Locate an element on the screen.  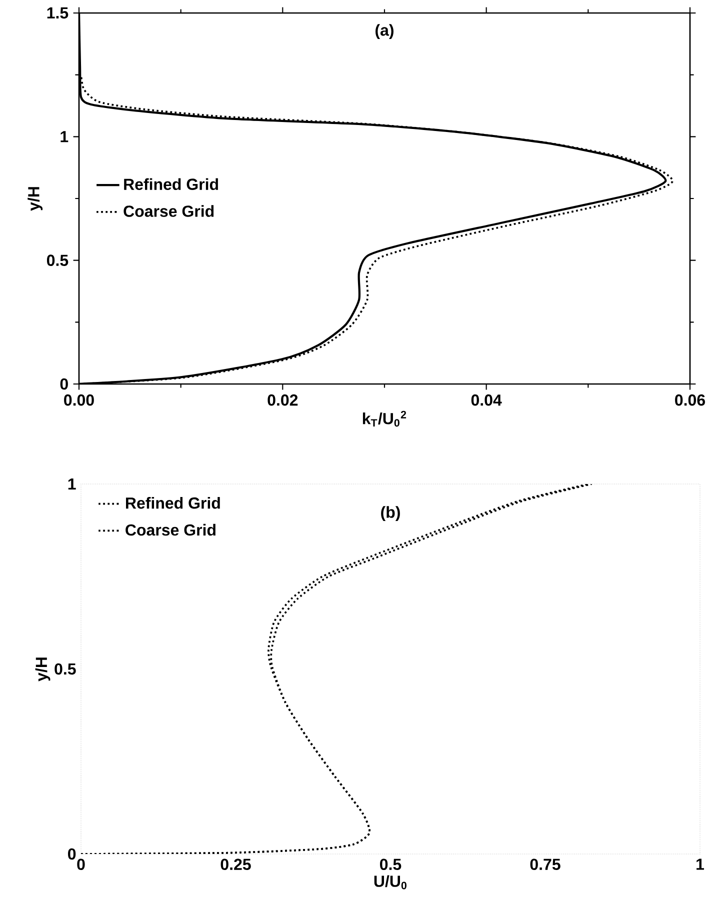
x-tick-label: 0.5 is located at coordinates (391, 864).